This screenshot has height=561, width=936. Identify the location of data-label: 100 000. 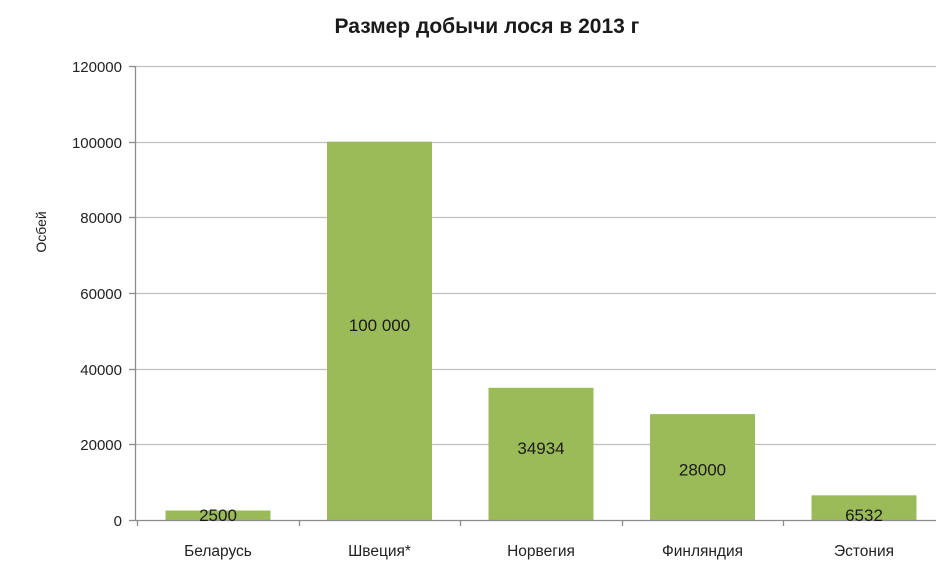
(379, 325).